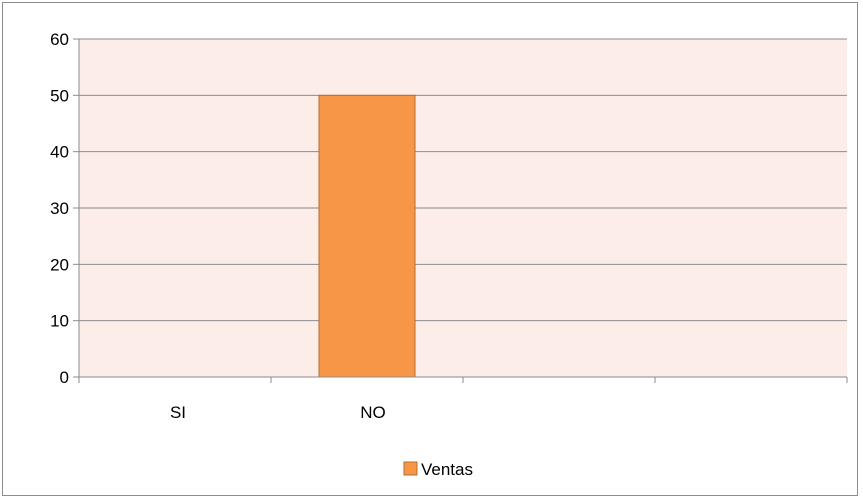 The width and height of the screenshot is (863, 501). Describe the element at coordinates (447, 469) in the screenshot. I see `legend-label-ventas: Ventas` at that location.